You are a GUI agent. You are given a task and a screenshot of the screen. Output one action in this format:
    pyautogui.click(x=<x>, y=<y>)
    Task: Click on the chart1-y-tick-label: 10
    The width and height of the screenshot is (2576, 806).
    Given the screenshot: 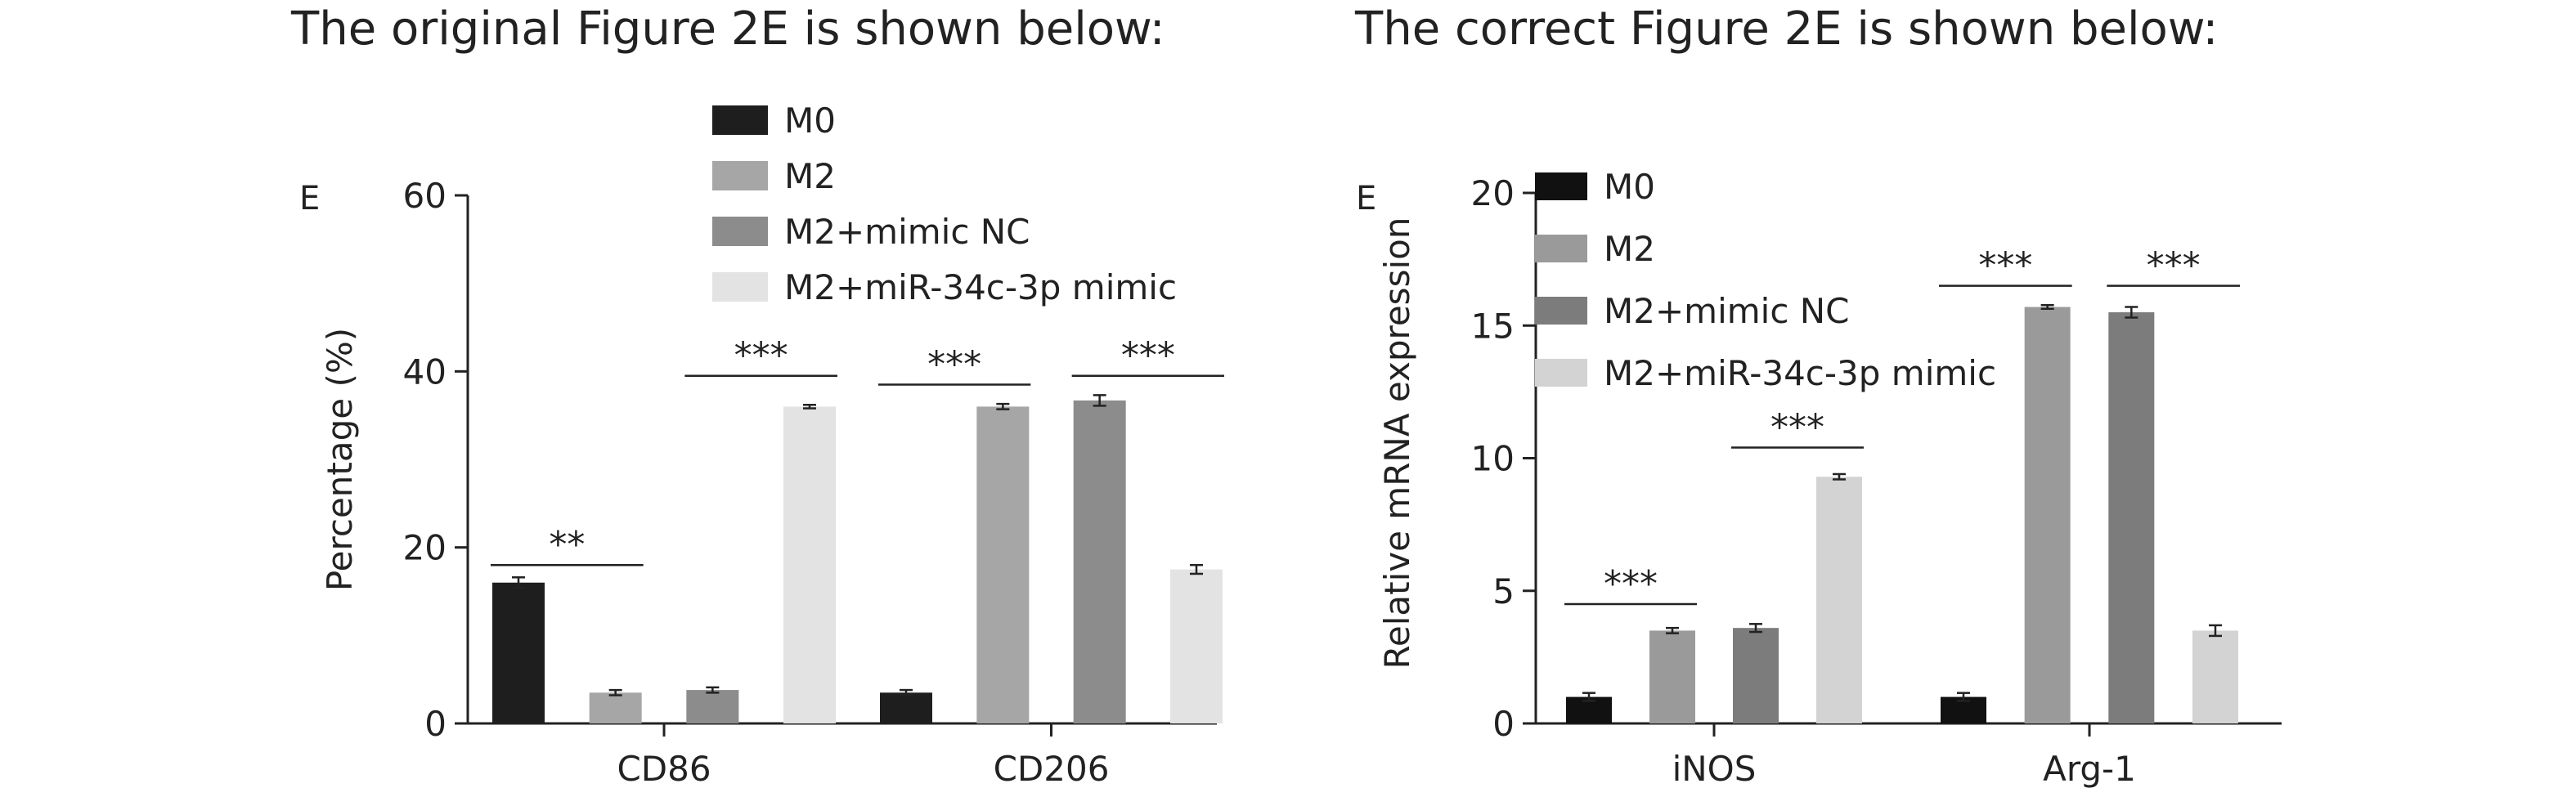 What is the action you would take?
    pyautogui.click(x=1493, y=459)
    